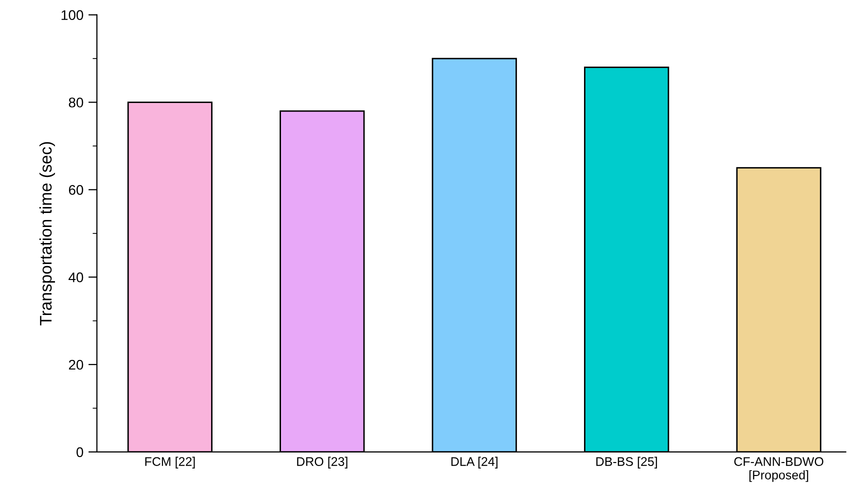 Image resolution: width=850 pixels, height=495 pixels. I want to click on x-tick-label: FCM [22], so click(170, 462).